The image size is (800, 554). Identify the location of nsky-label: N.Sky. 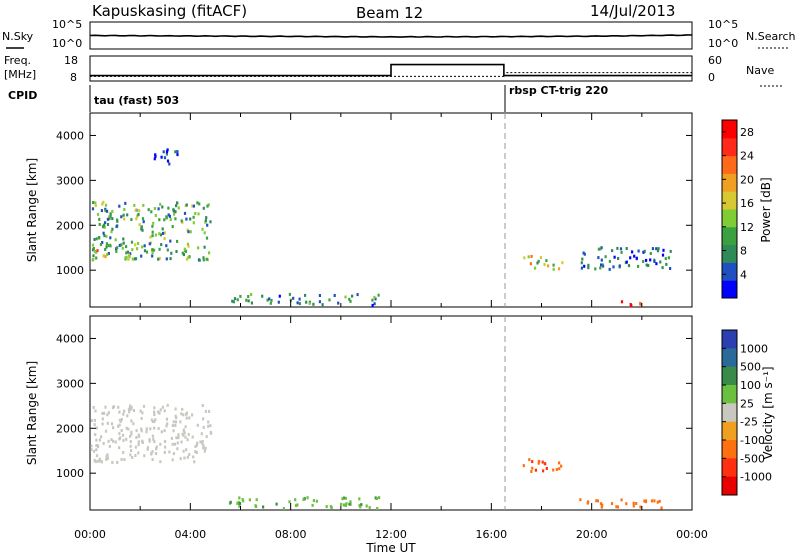
(18, 36).